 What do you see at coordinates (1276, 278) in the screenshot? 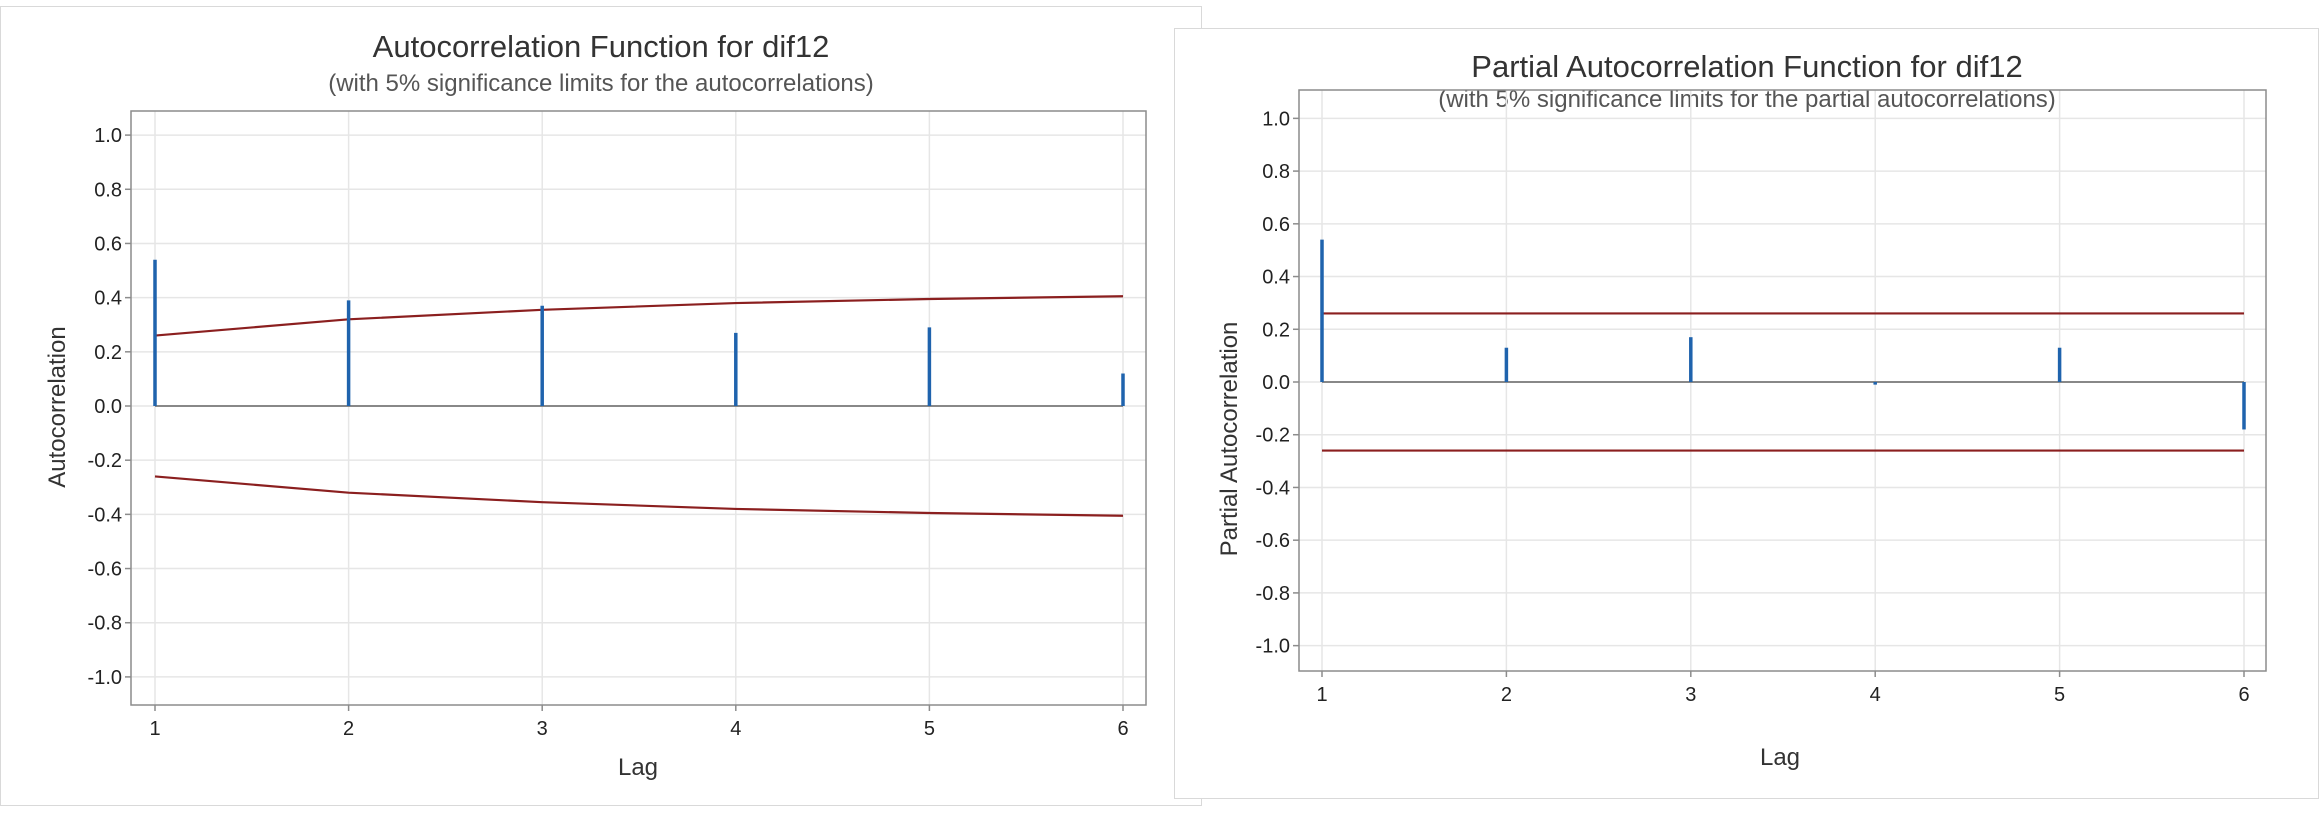
I see `pacf-y-tick-label: 0.4` at bounding box center [1276, 278].